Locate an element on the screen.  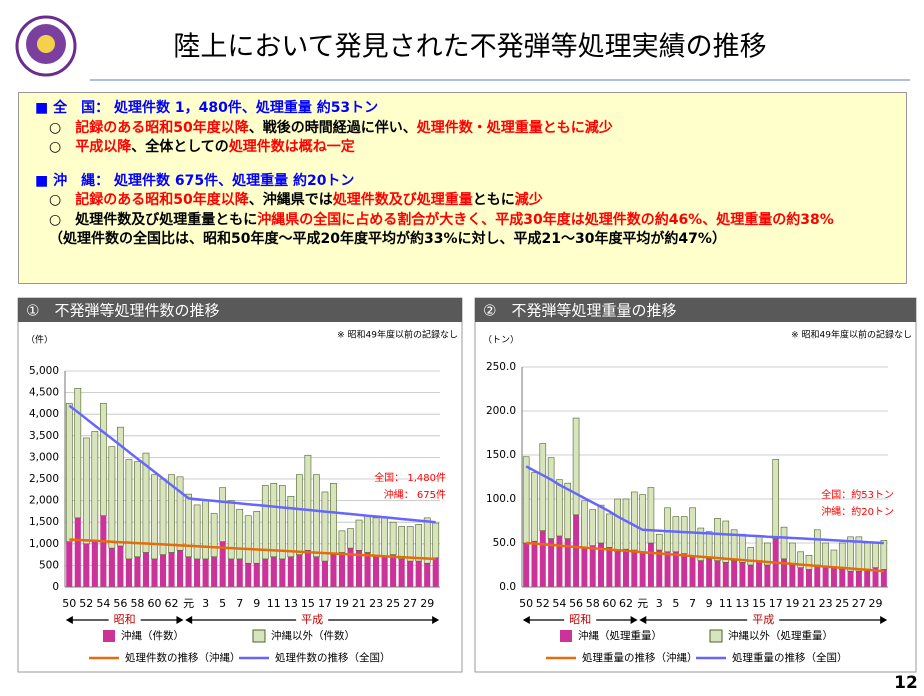
x-tick-label: 52 is located at coordinates (543, 603).